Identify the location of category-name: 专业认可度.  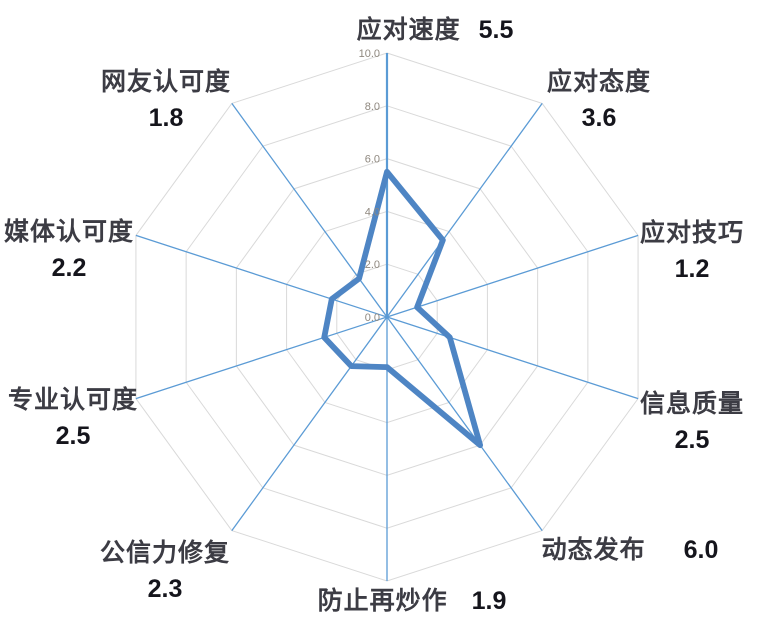
(73, 399).